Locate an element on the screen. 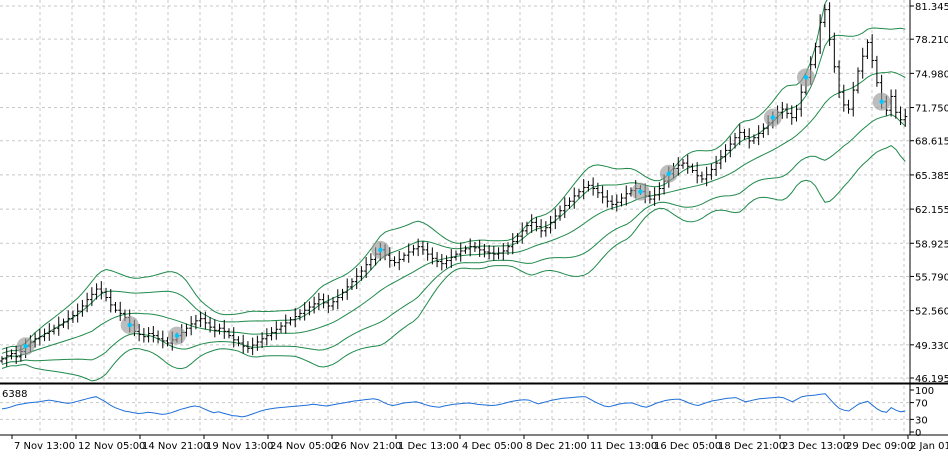 The width and height of the screenshot is (948, 459). time-tick-label: 11 Dec 13:00 is located at coordinates (623, 446).